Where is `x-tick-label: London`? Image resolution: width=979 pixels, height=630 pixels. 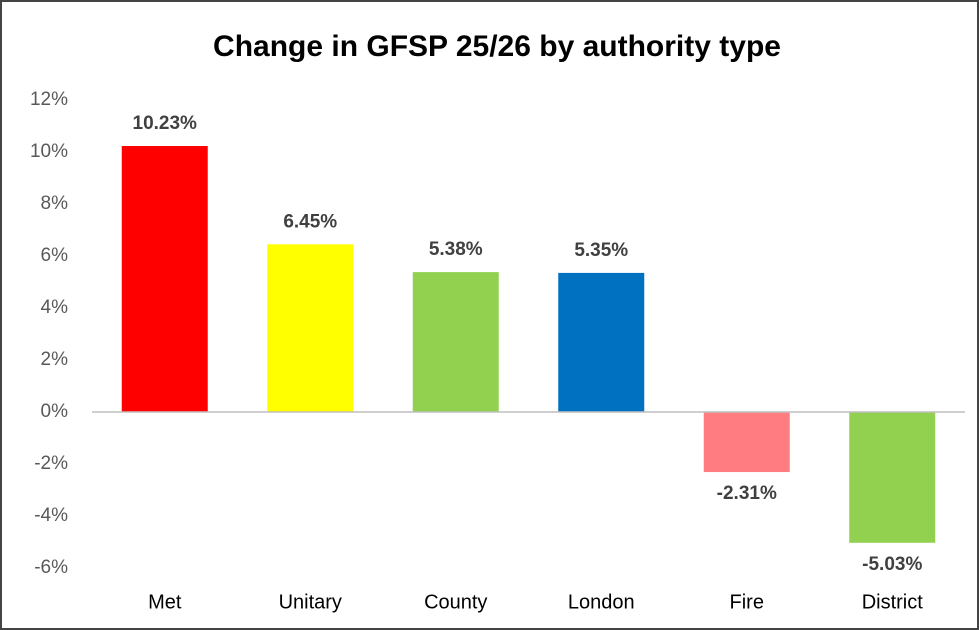 x-tick-label: London is located at coordinates (601, 602).